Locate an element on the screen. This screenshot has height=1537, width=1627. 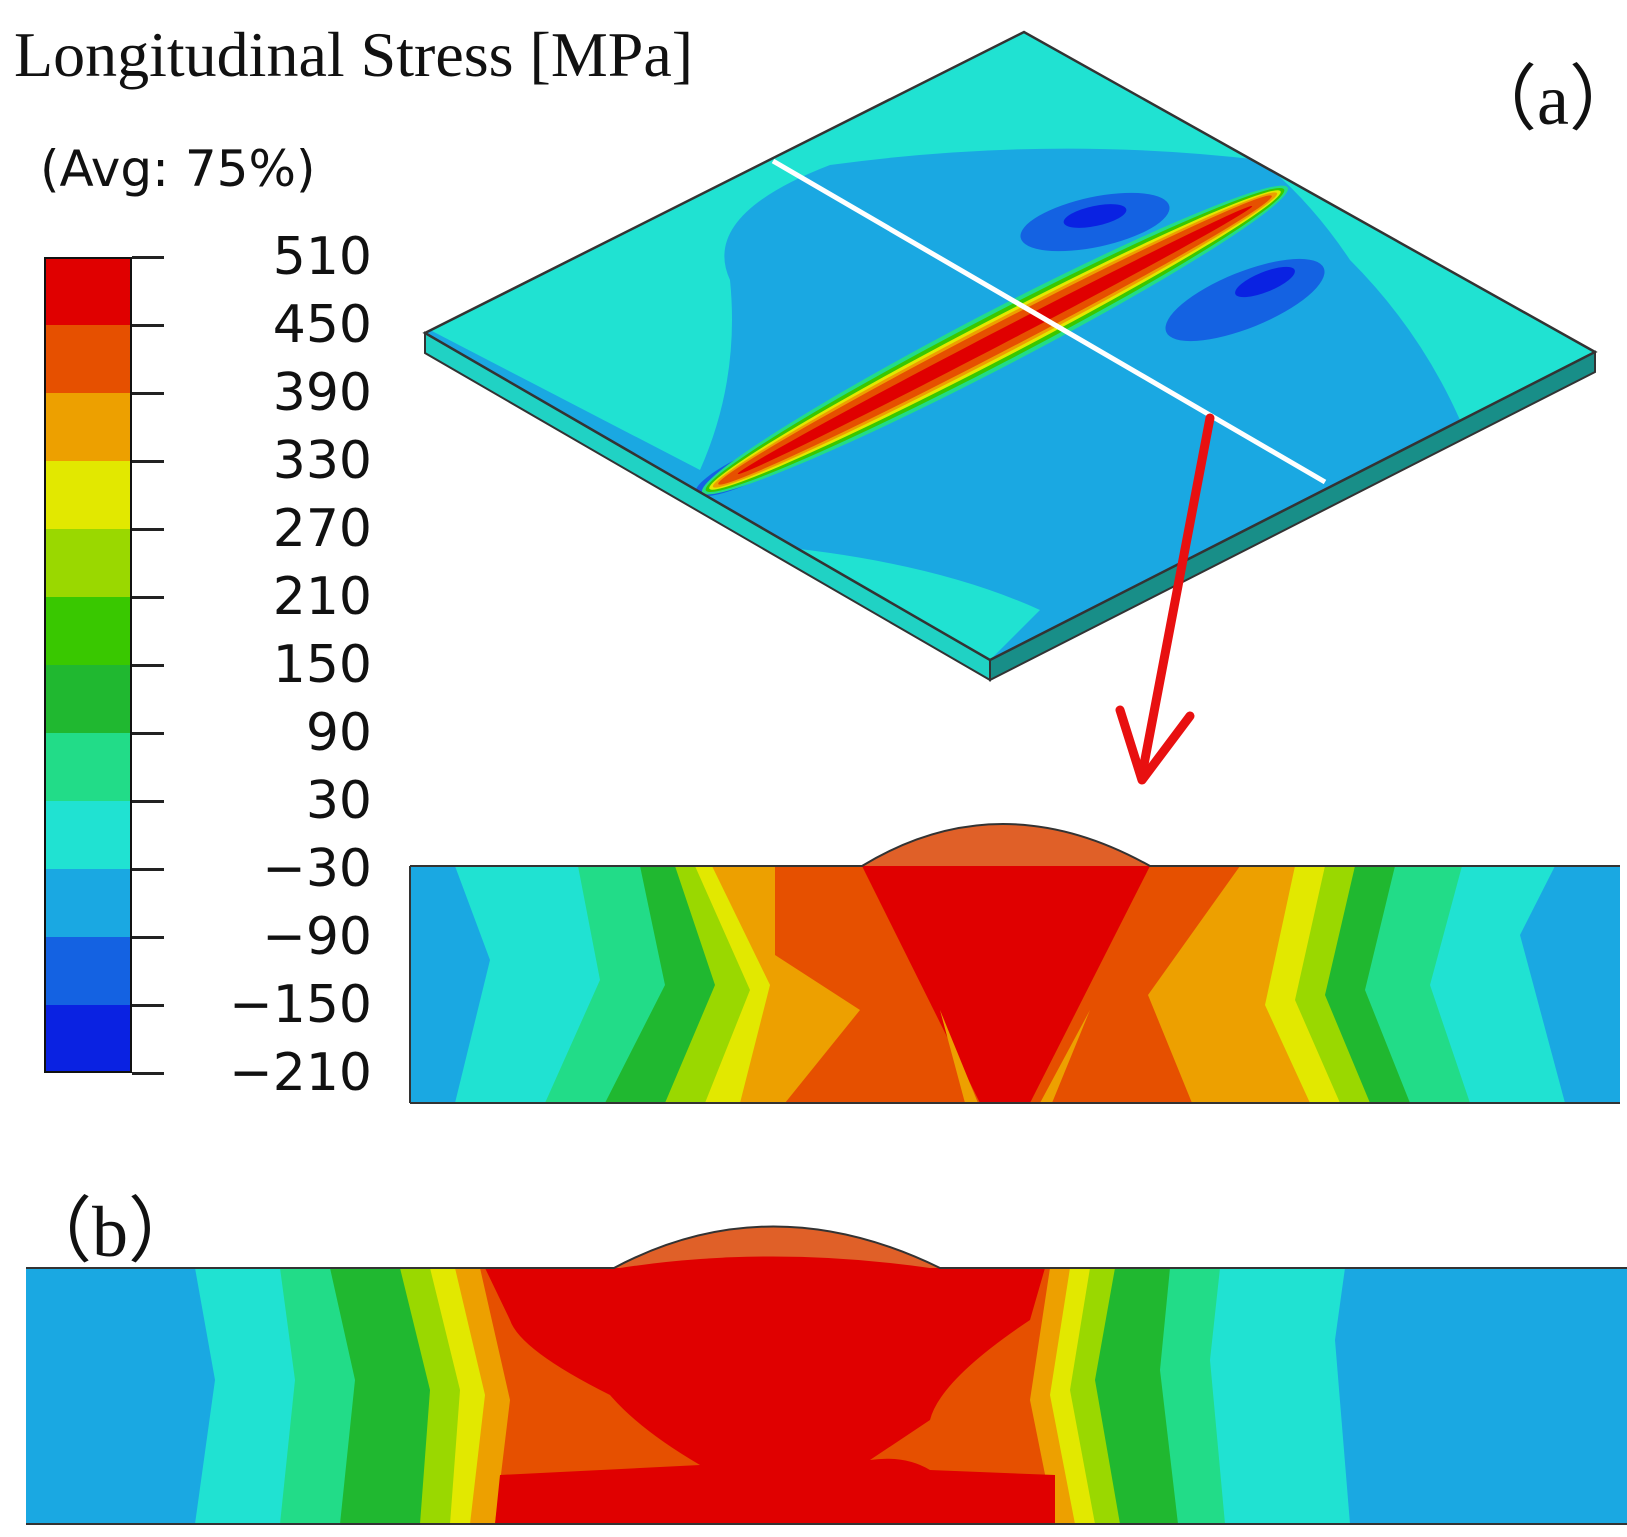
color-legend is located at coordinates (88, 665).